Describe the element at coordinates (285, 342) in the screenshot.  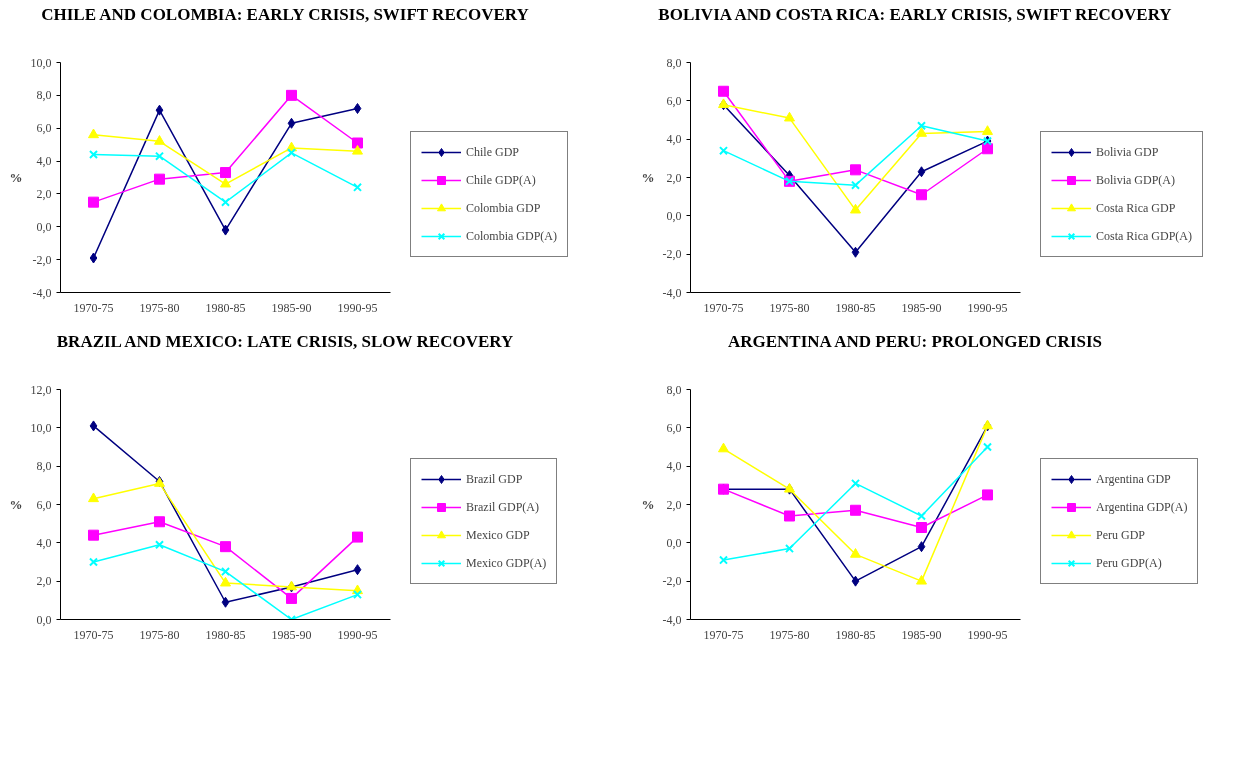
I see `chart-title: BRAZIL AND MEXICO: LATE CRISIS, SLOW RECOVERY` at that location.